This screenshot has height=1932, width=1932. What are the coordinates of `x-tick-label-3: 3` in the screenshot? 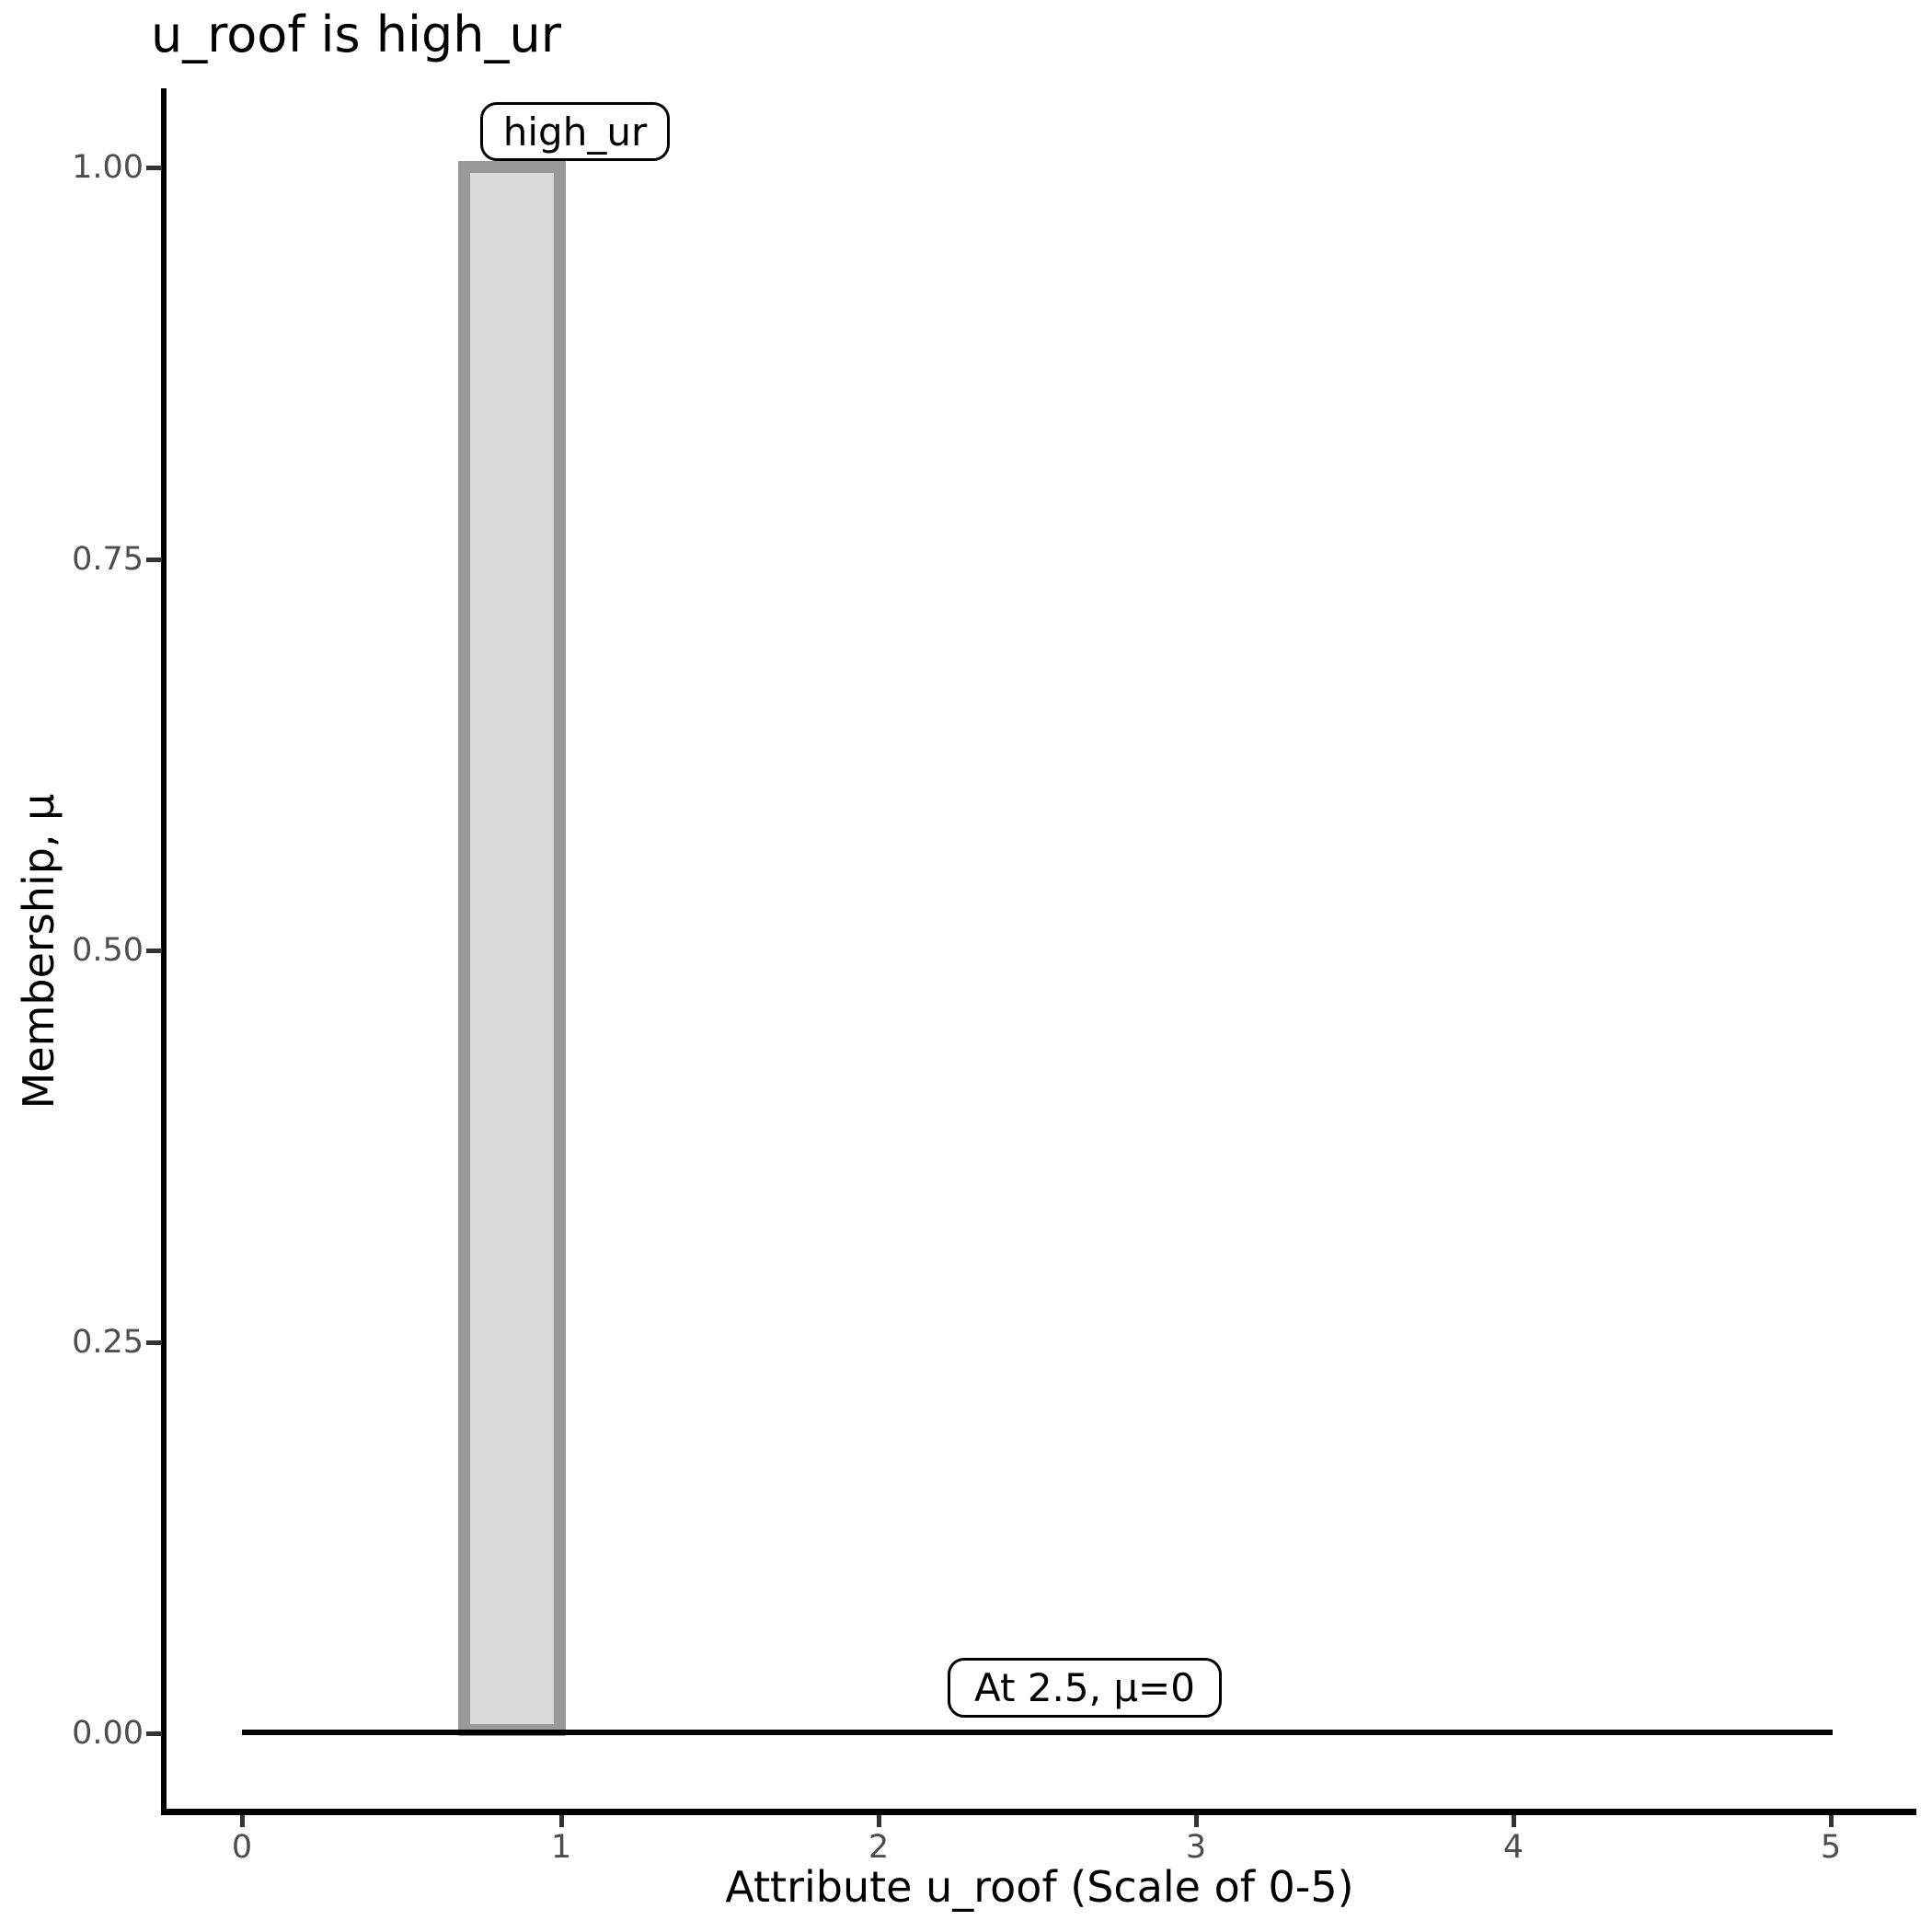 It's located at (1196, 1847).